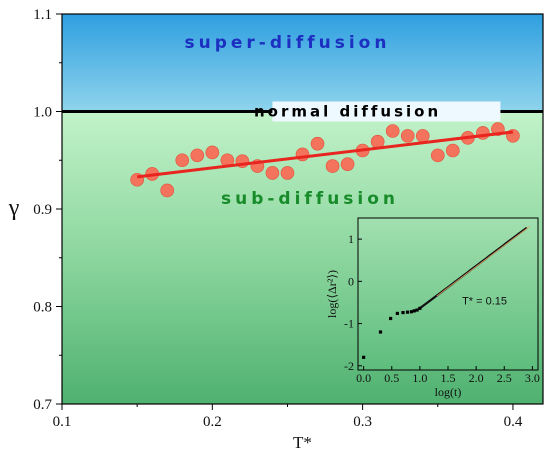  What do you see at coordinates (351, 281) in the screenshot?
I see `inset-y-tick-label: 0` at bounding box center [351, 281].